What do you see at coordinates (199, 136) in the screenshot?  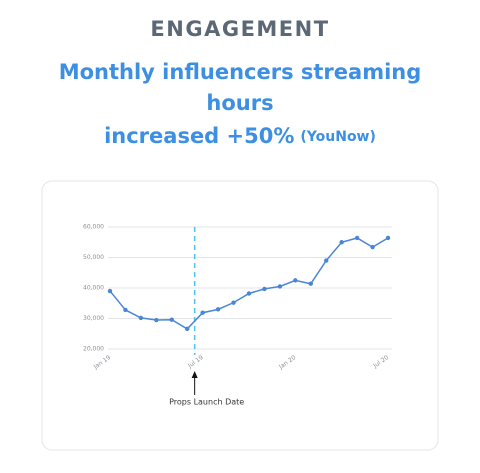 I see `title-line: increased +50%` at bounding box center [199, 136].